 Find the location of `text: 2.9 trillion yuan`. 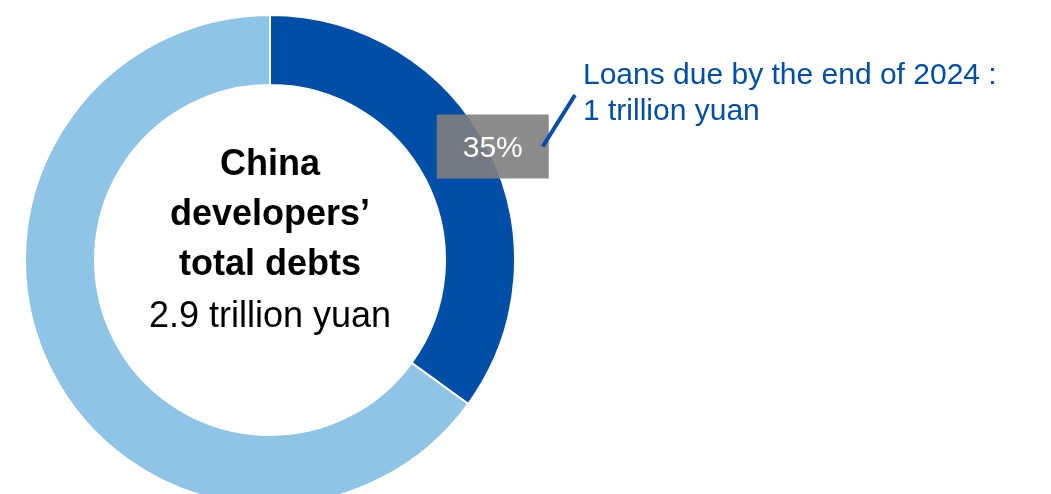

text: 2.9 trillion yuan is located at coordinates (270, 314).